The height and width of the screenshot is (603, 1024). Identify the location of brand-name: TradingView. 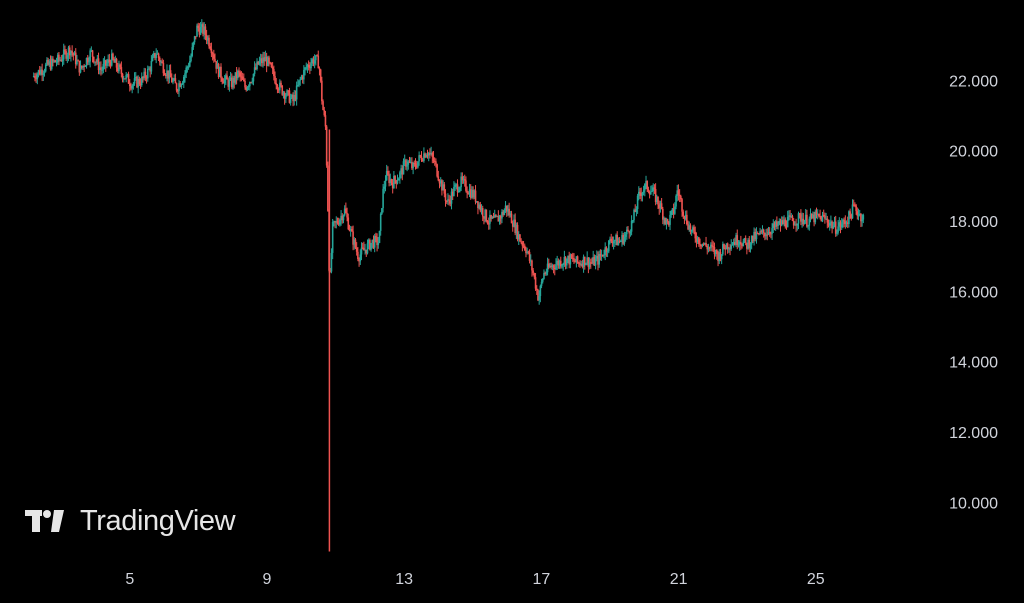
(158, 521).